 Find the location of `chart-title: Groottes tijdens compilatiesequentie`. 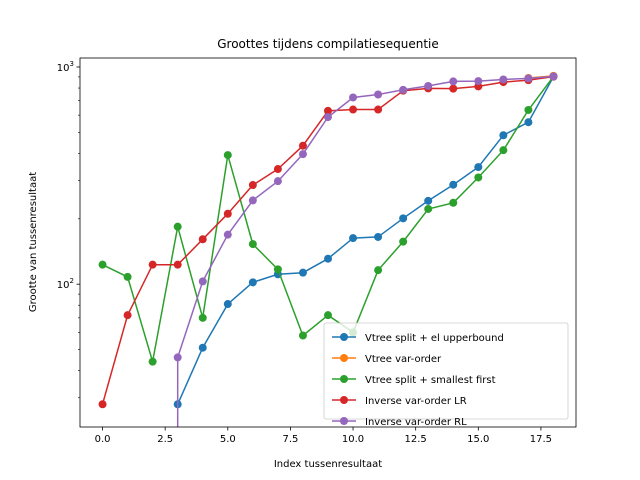

chart-title: Groottes tijdens compilatiesequentie is located at coordinates (328, 44).